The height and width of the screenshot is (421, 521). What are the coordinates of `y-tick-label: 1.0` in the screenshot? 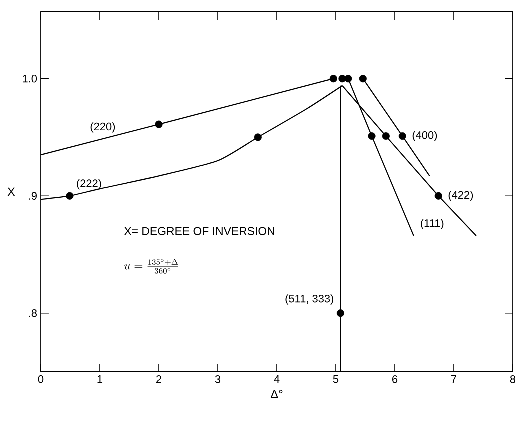 It's located at (30, 78).